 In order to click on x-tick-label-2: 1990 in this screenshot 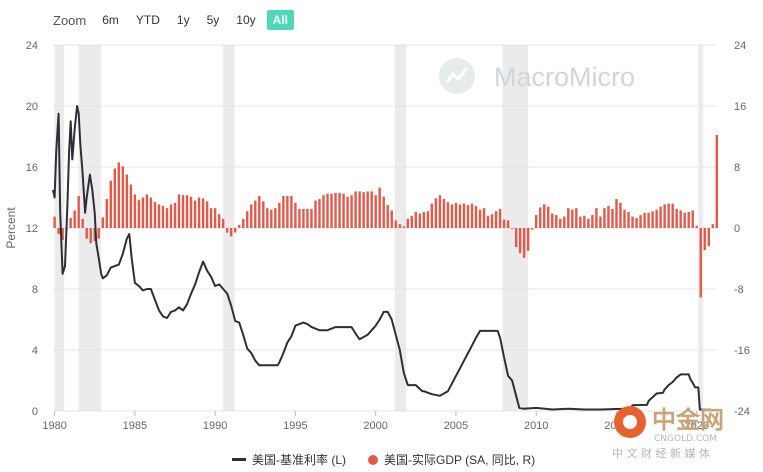, I will do `click(215, 426)`.